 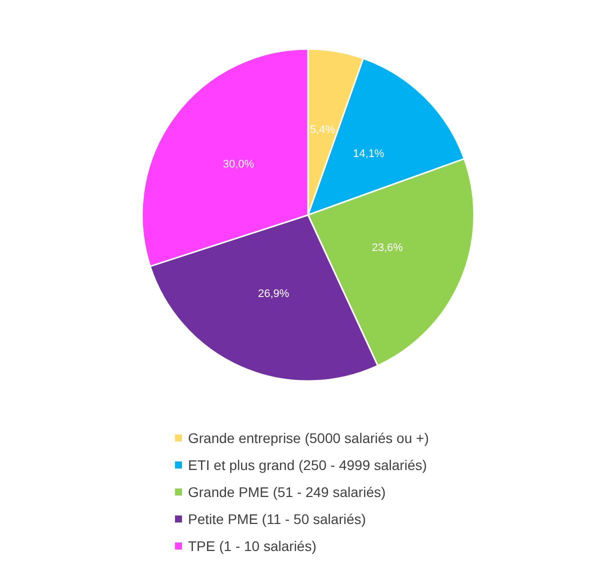 I want to click on legend-label: Petite PME (11 - 50 salariés), so click(x=277, y=519).